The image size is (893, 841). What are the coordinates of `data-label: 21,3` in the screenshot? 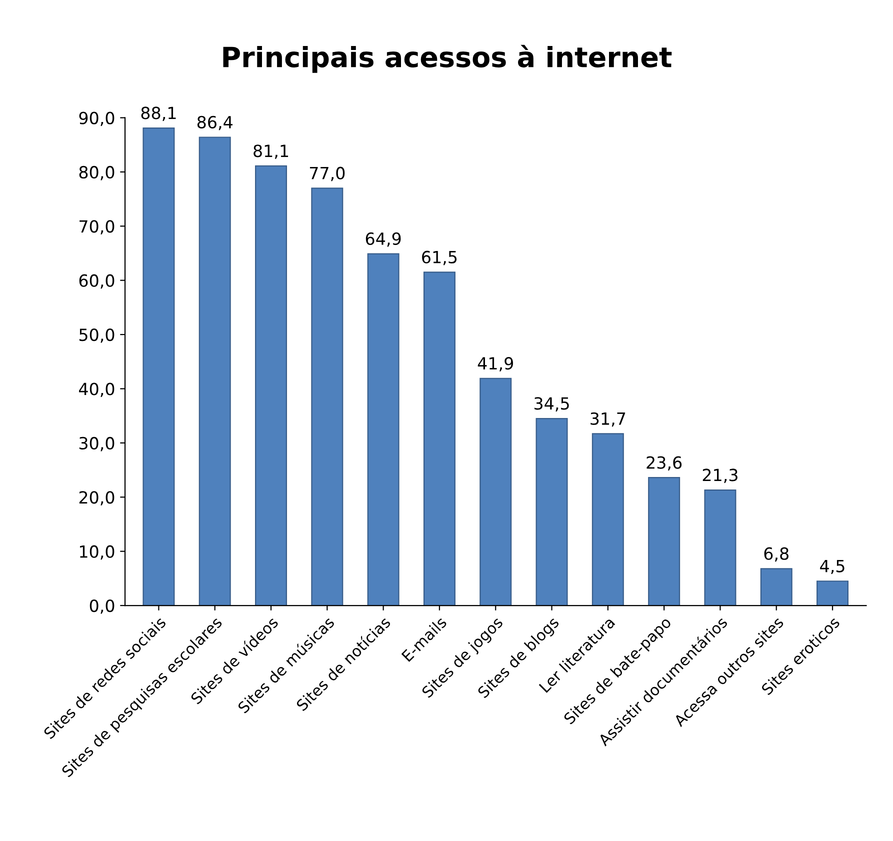 It's located at (720, 475).